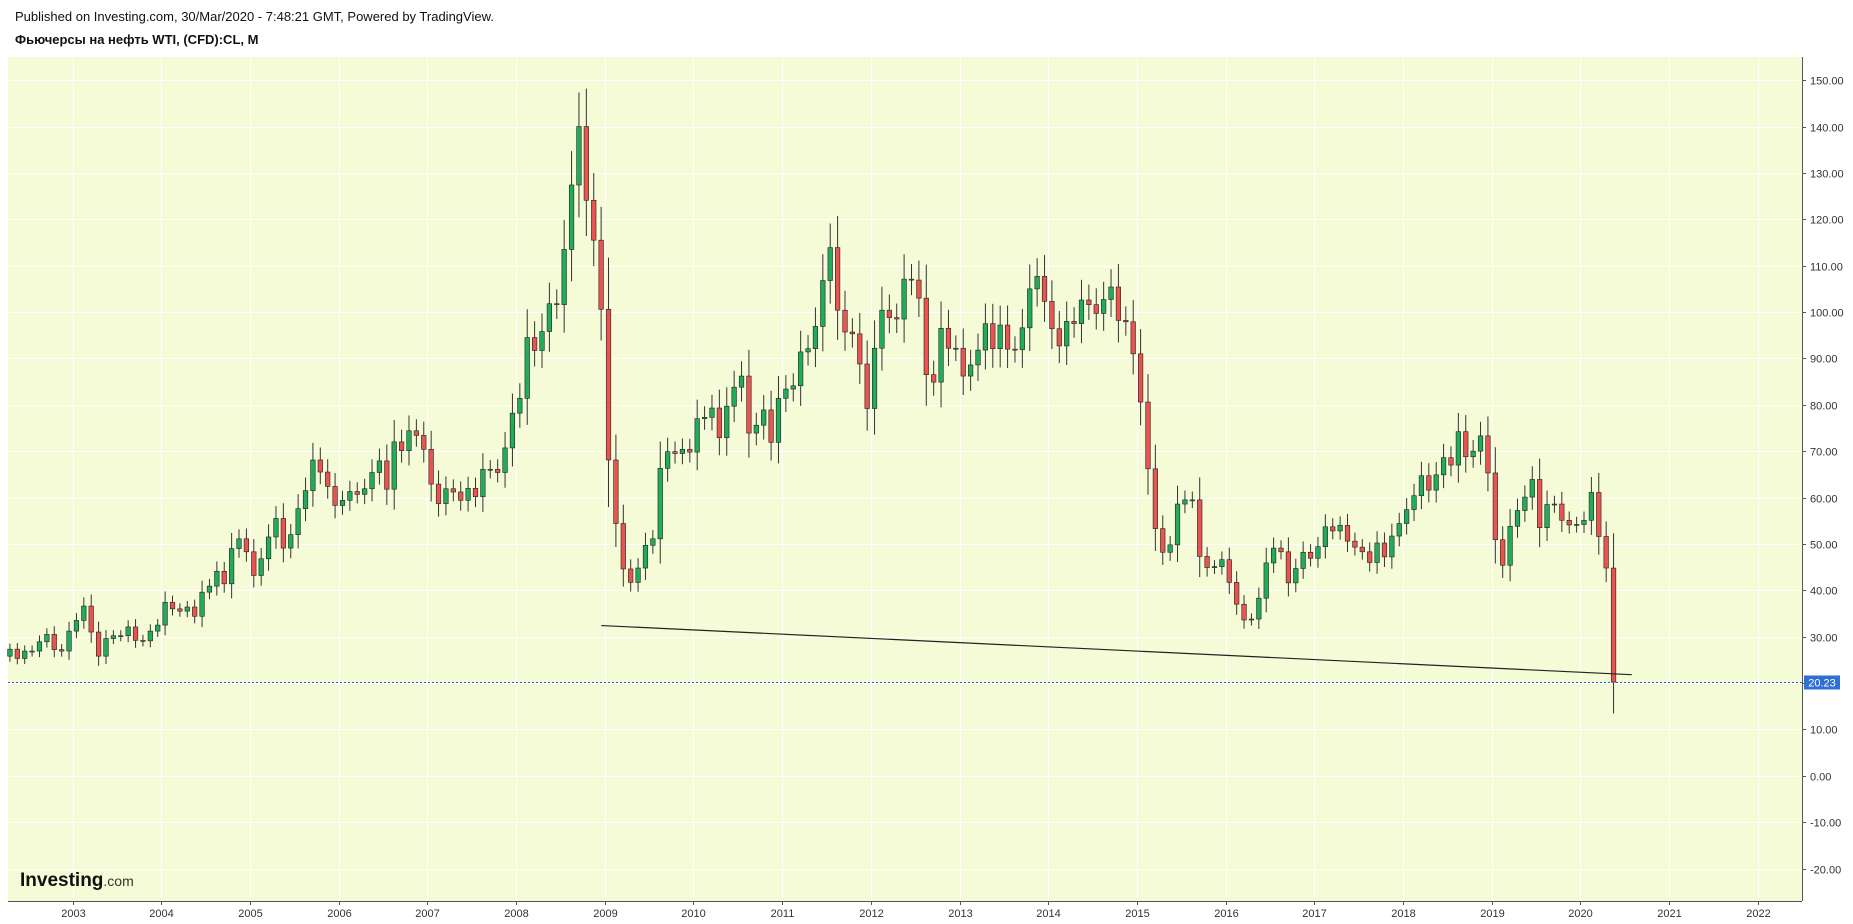 Image resolution: width=1853 pixels, height=924 pixels. What do you see at coordinates (1824, 360) in the screenshot?
I see `y-tick-label: 90.00` at bounding box center [1824, 360].